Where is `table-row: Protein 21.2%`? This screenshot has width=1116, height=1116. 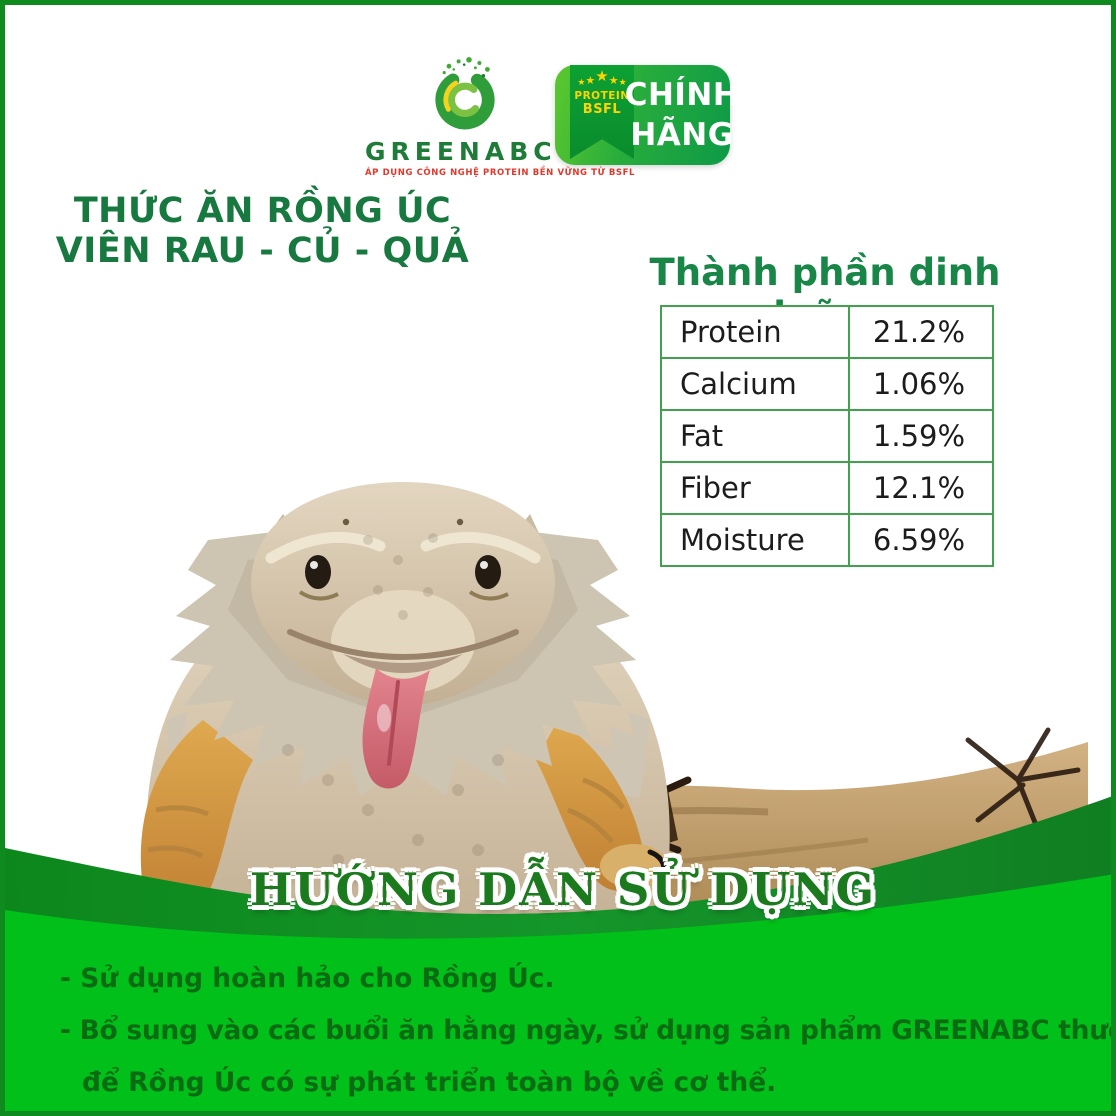
table-row: Protein 21.2% is located at coordinates (827, 333).